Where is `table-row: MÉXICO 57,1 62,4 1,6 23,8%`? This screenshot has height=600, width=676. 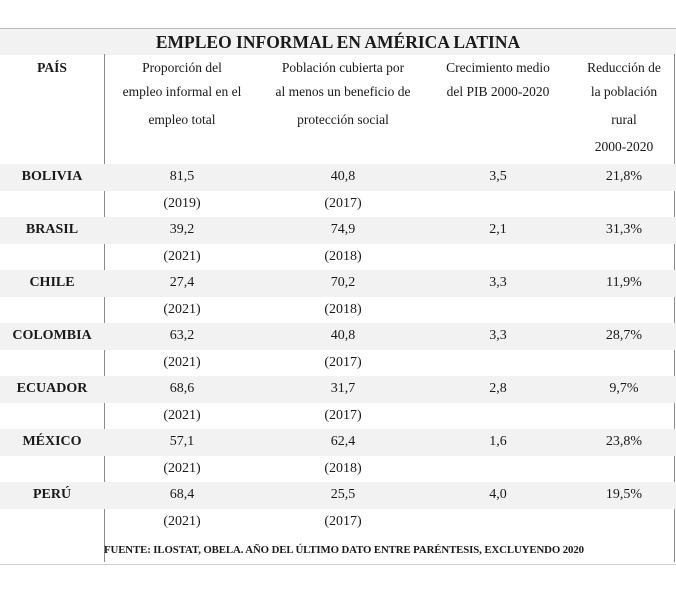
table-row: MÉXICO 57,1 62,4 1,6 23,8% is located at coordinates (338, 442).